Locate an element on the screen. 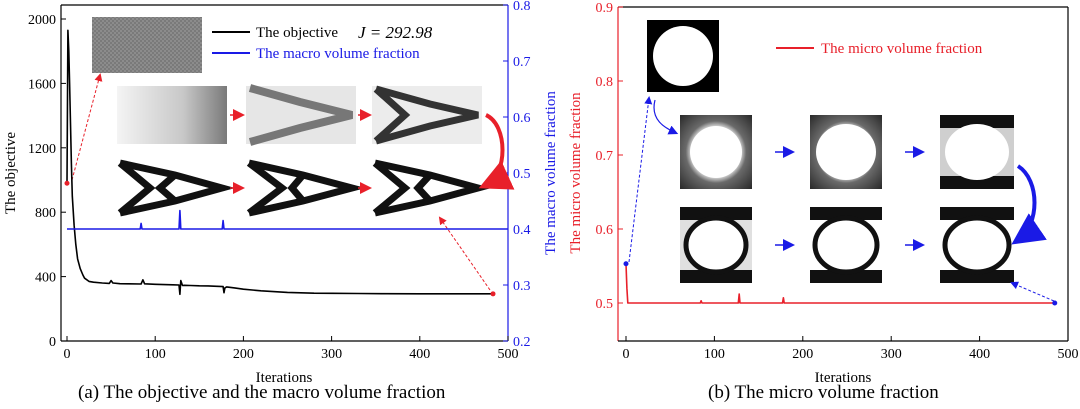 This screenshot has width=1080, height=409. inset-final-design is located at coordinates (432, 188).